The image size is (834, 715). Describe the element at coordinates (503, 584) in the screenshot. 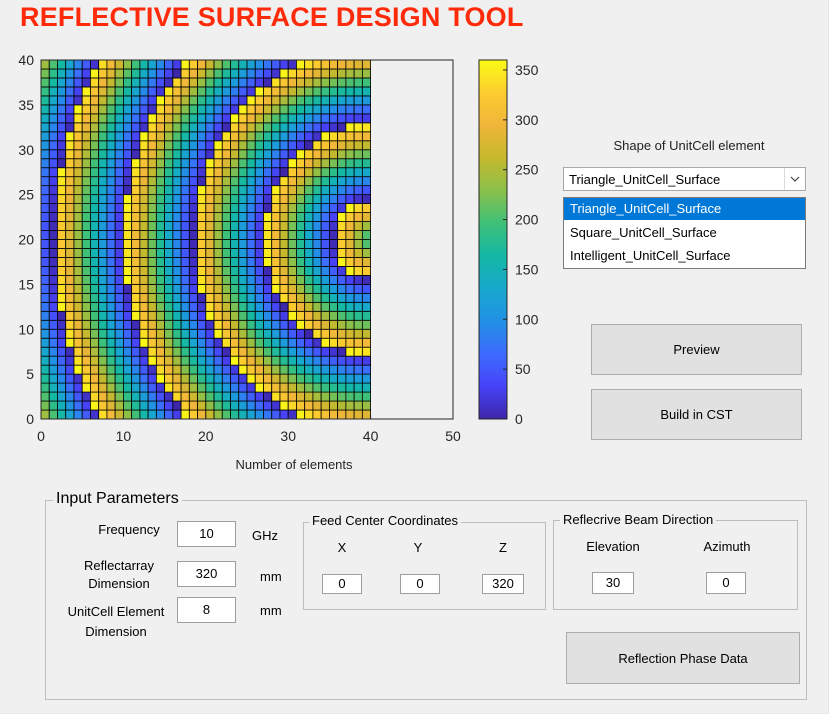

I see `feed-z-input: 320` at that location.